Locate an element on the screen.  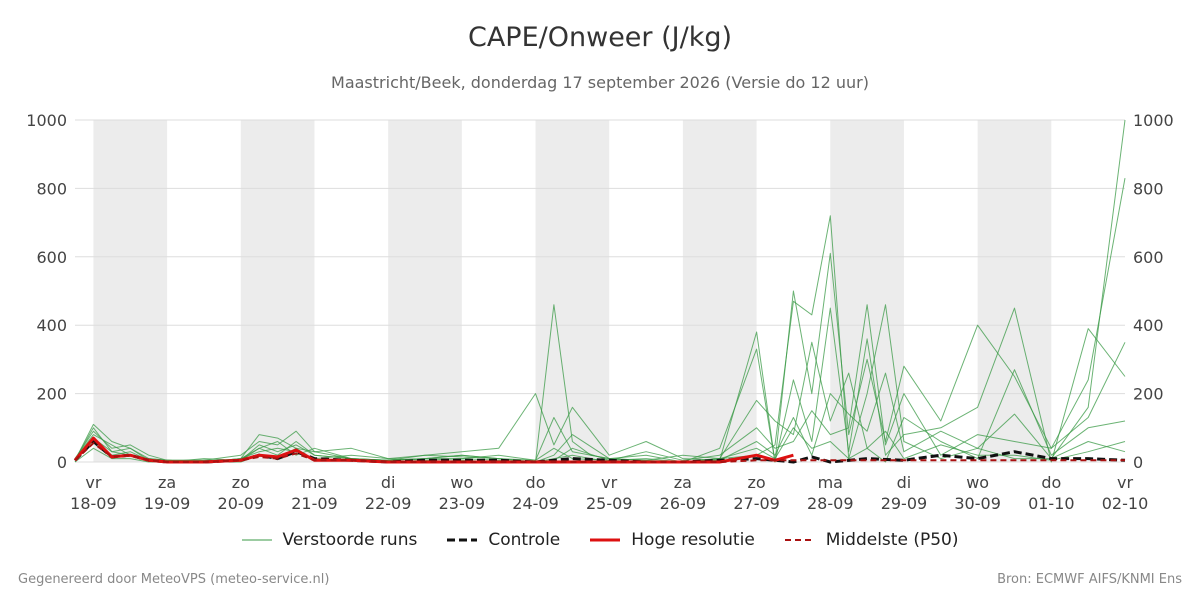
x-tick-date: 23-09 is located at coordinates (462, 503).